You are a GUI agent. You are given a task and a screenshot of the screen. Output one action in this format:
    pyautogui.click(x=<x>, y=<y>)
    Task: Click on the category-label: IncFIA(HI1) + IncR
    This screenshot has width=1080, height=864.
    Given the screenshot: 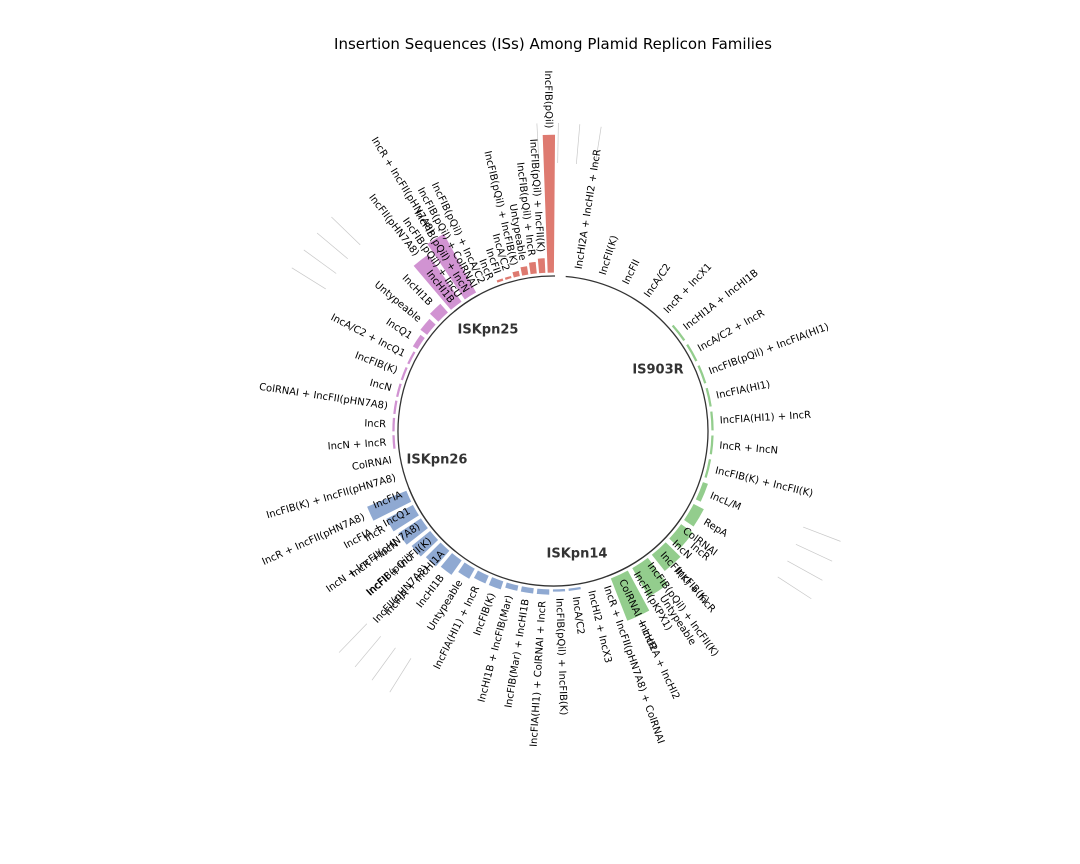 What is the action you would take?
    pyautogui.click(x=765, y=418)
    